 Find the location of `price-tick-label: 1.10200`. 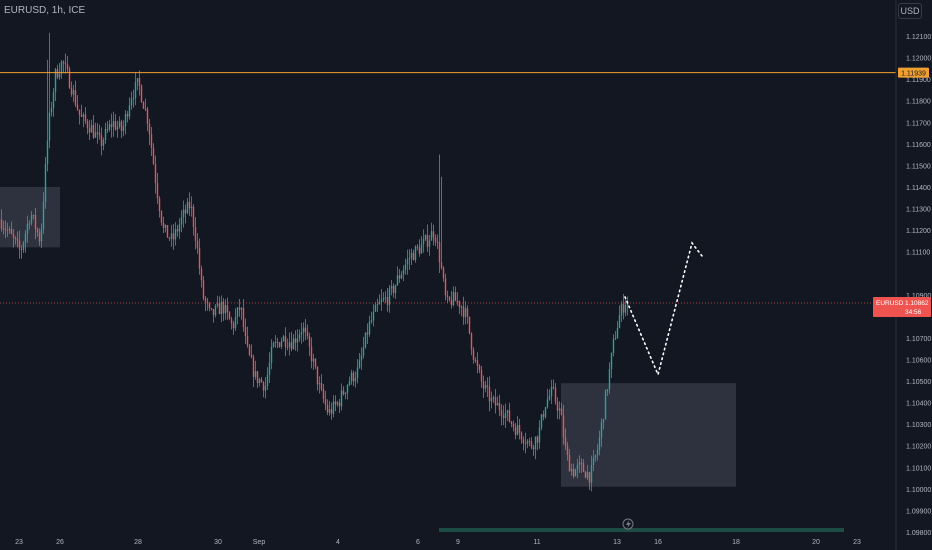

price-tick-label: 1.10200 is located at coordinates (918, 447).